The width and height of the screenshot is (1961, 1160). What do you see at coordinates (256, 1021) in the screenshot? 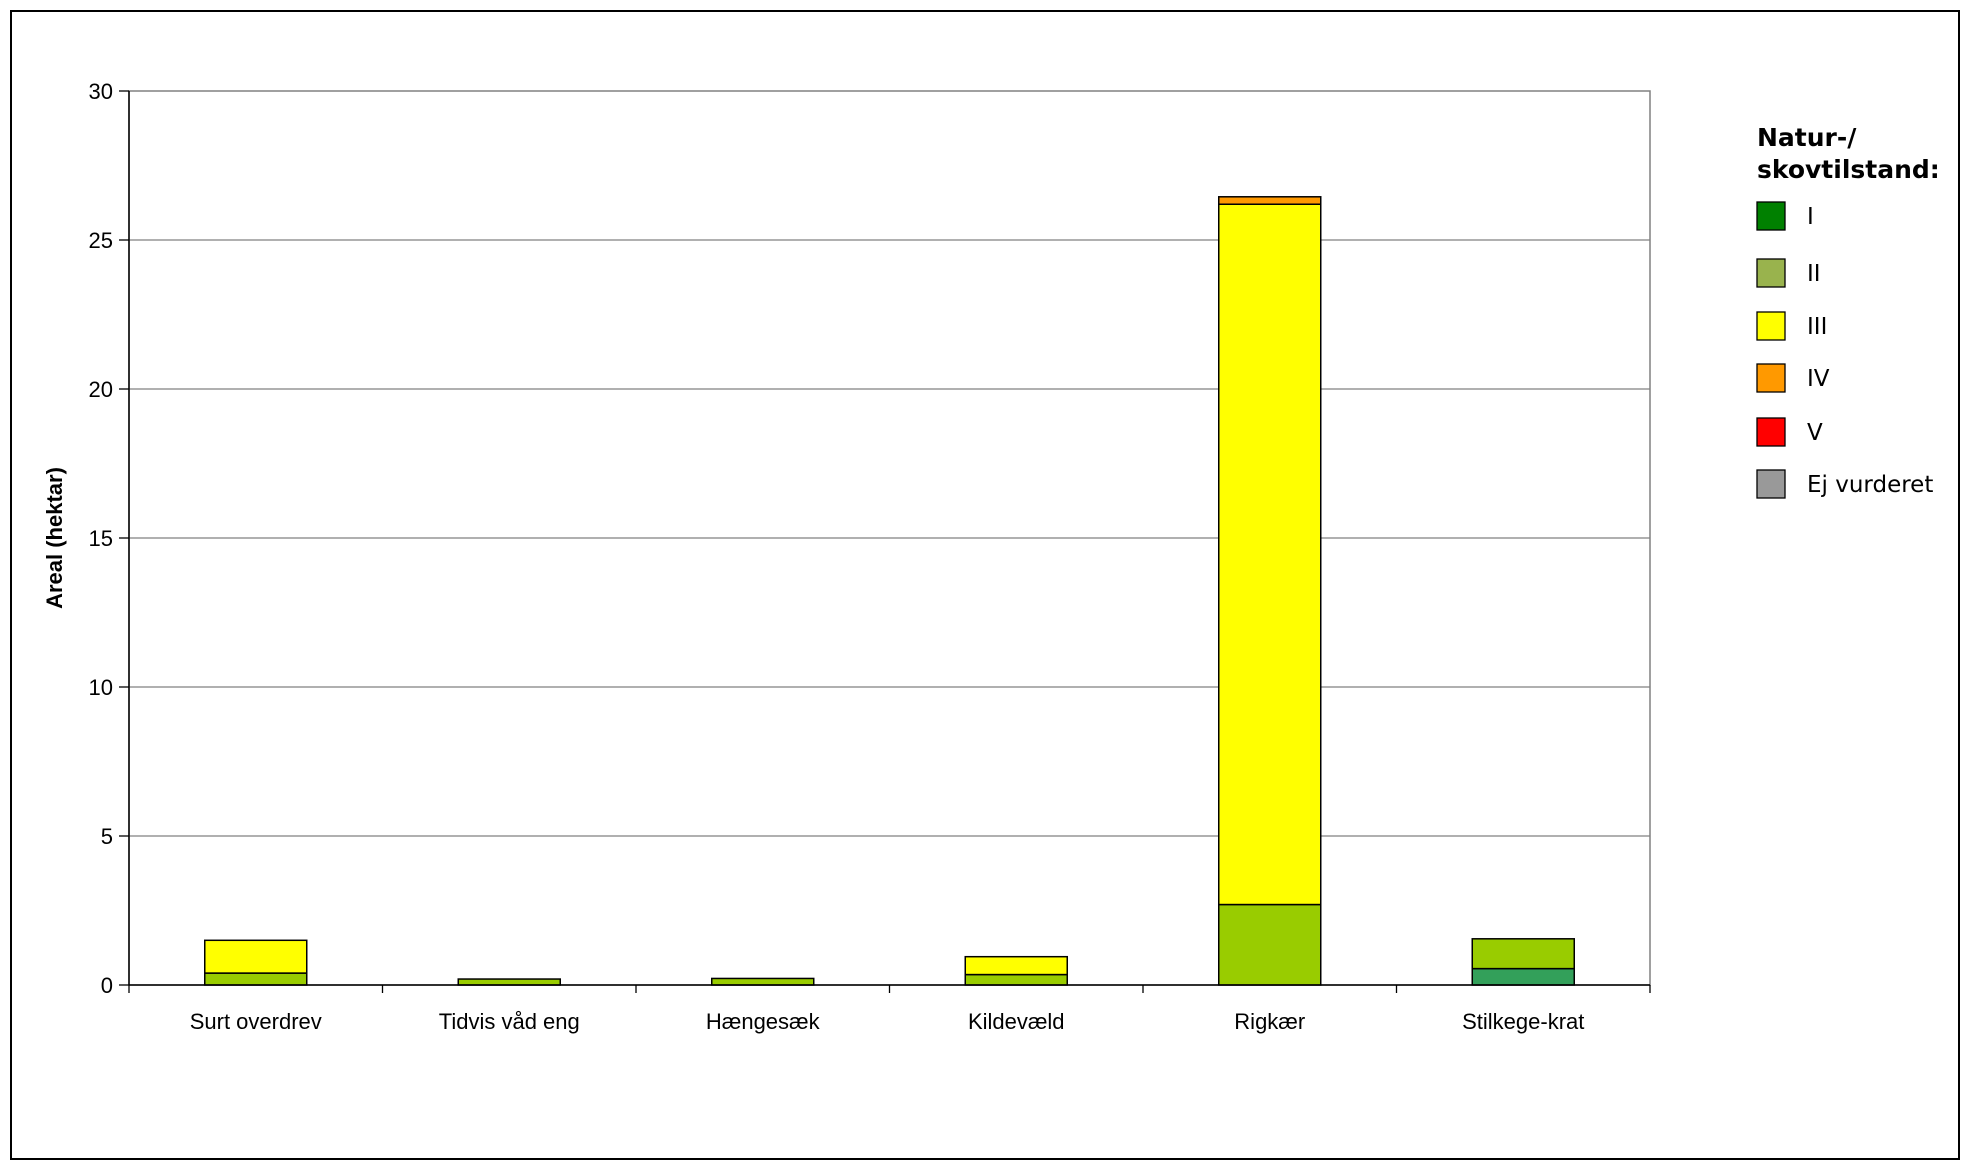
I see `x-tick-label: Surt overdrev` at bounding box center [256, 1021].